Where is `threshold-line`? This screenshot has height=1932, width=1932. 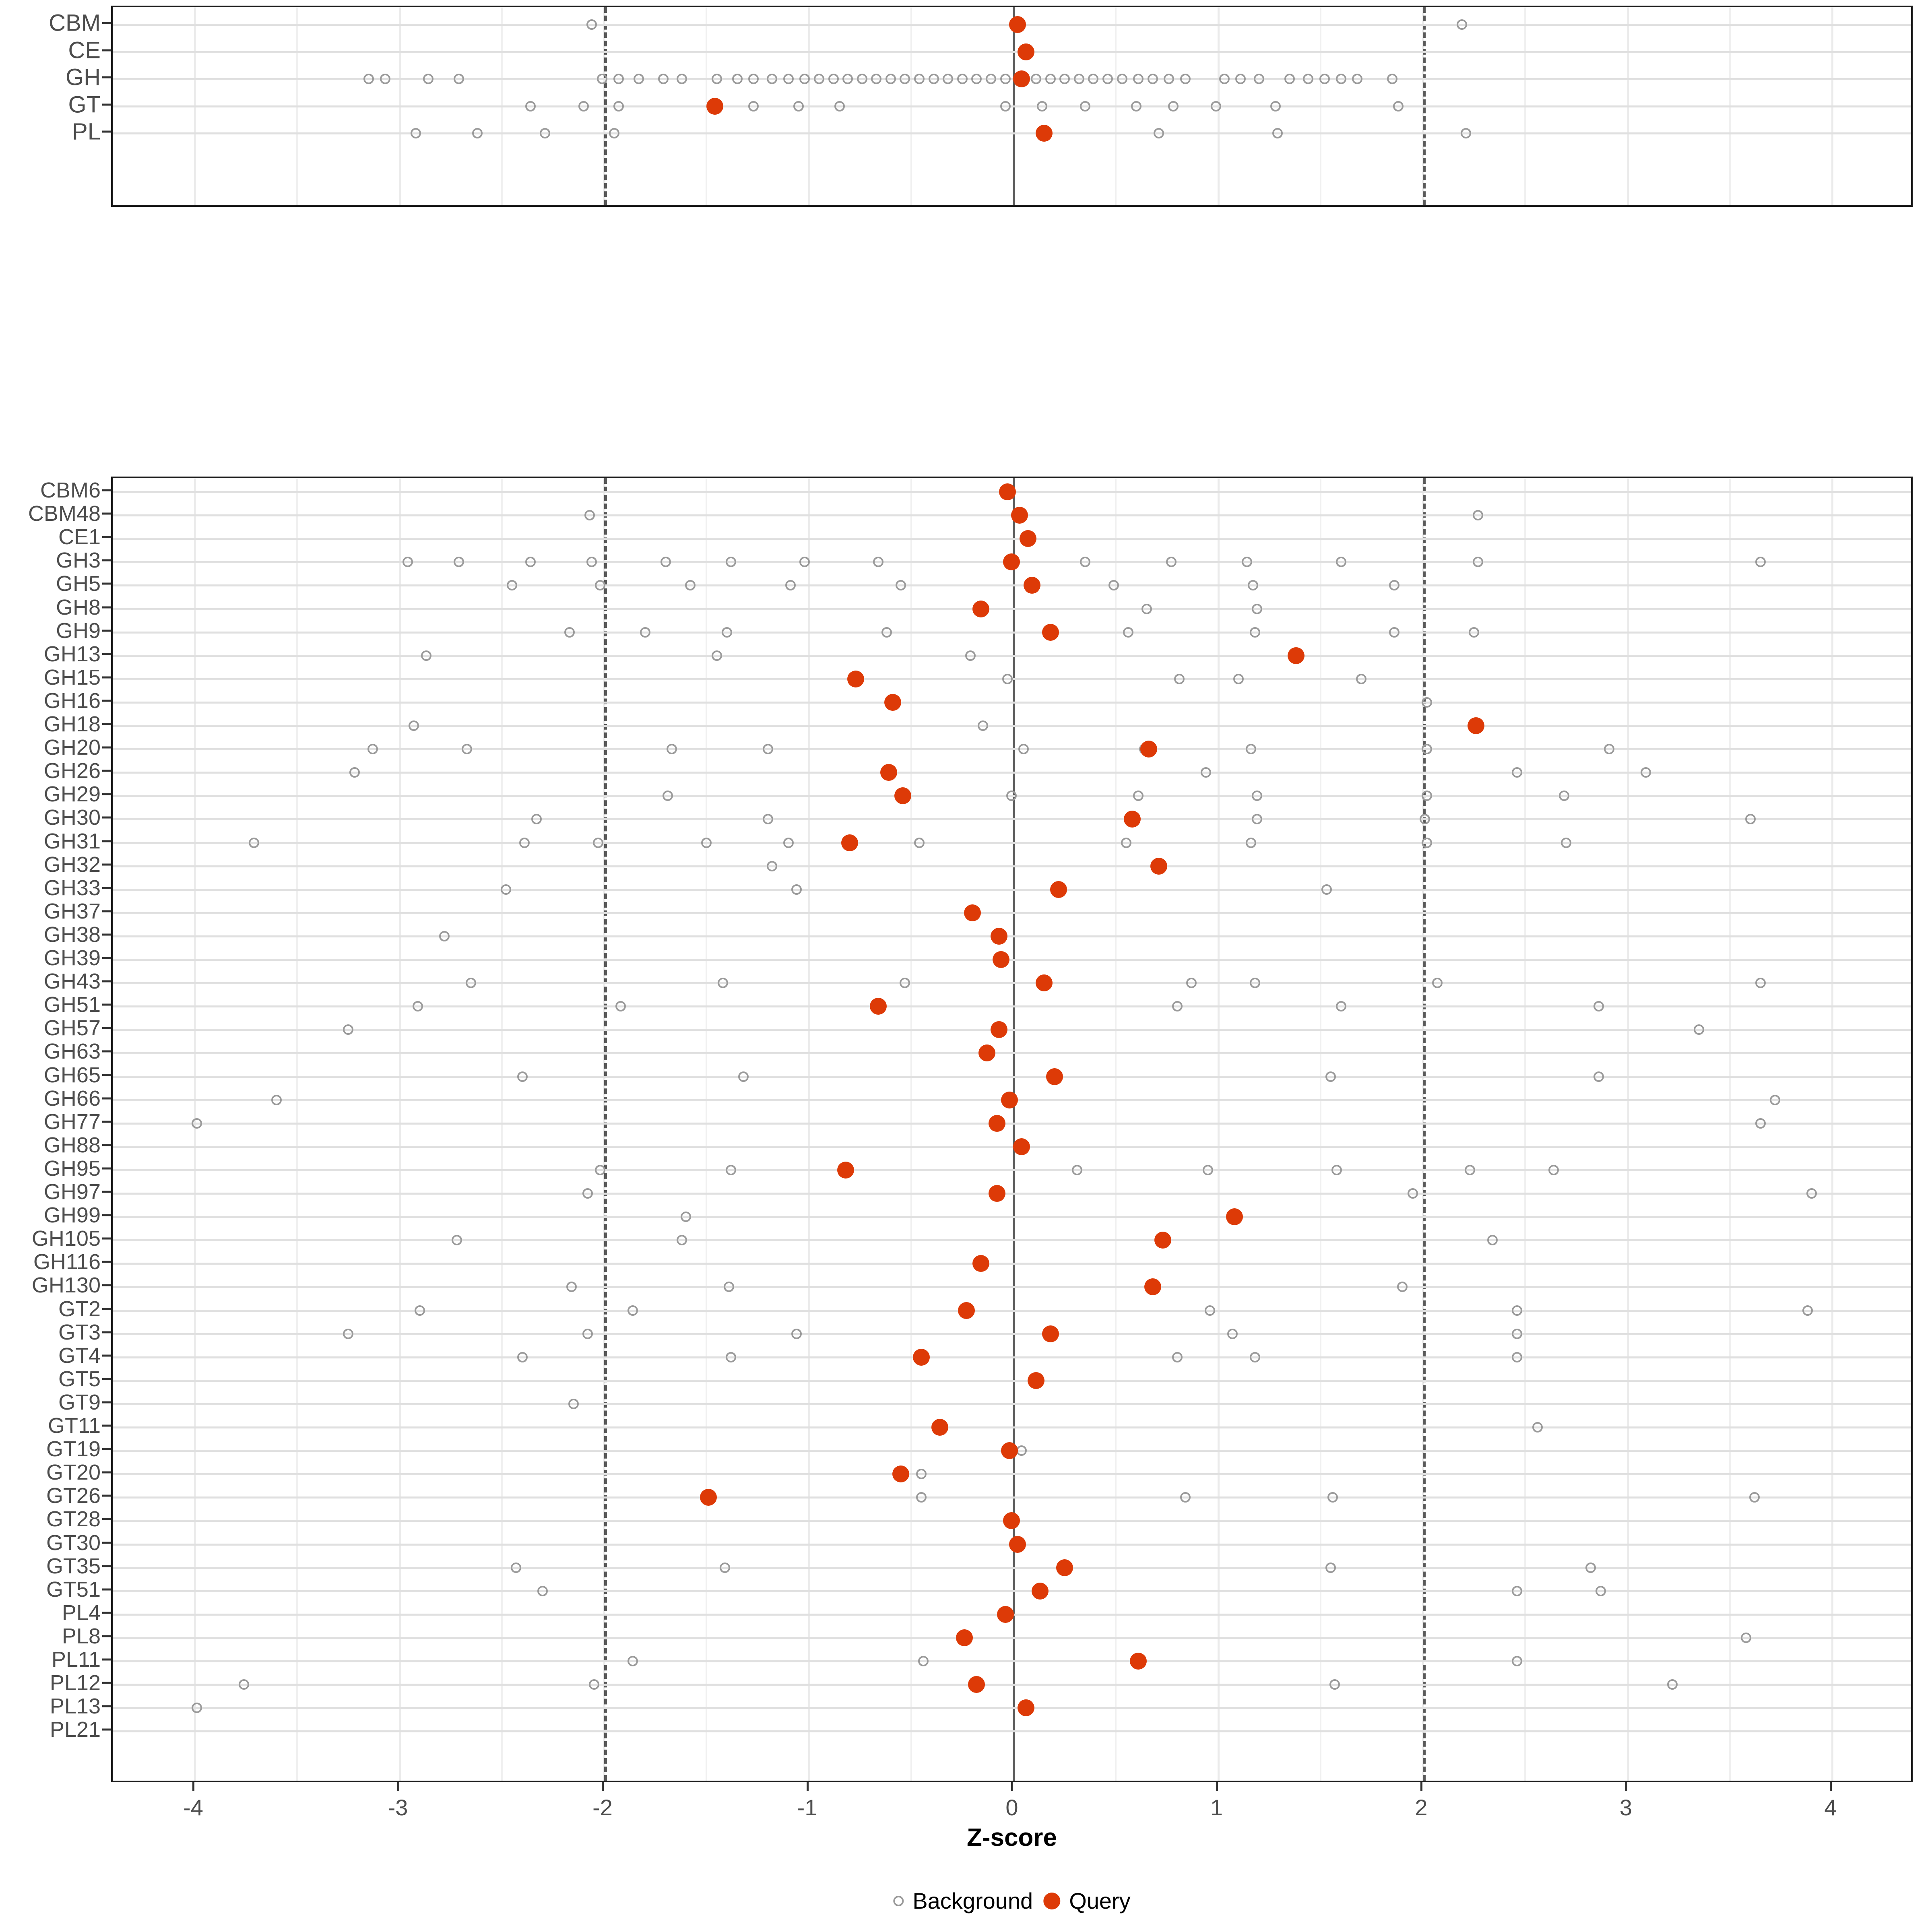 threshold-line is located at coordinates (1424, 1129).